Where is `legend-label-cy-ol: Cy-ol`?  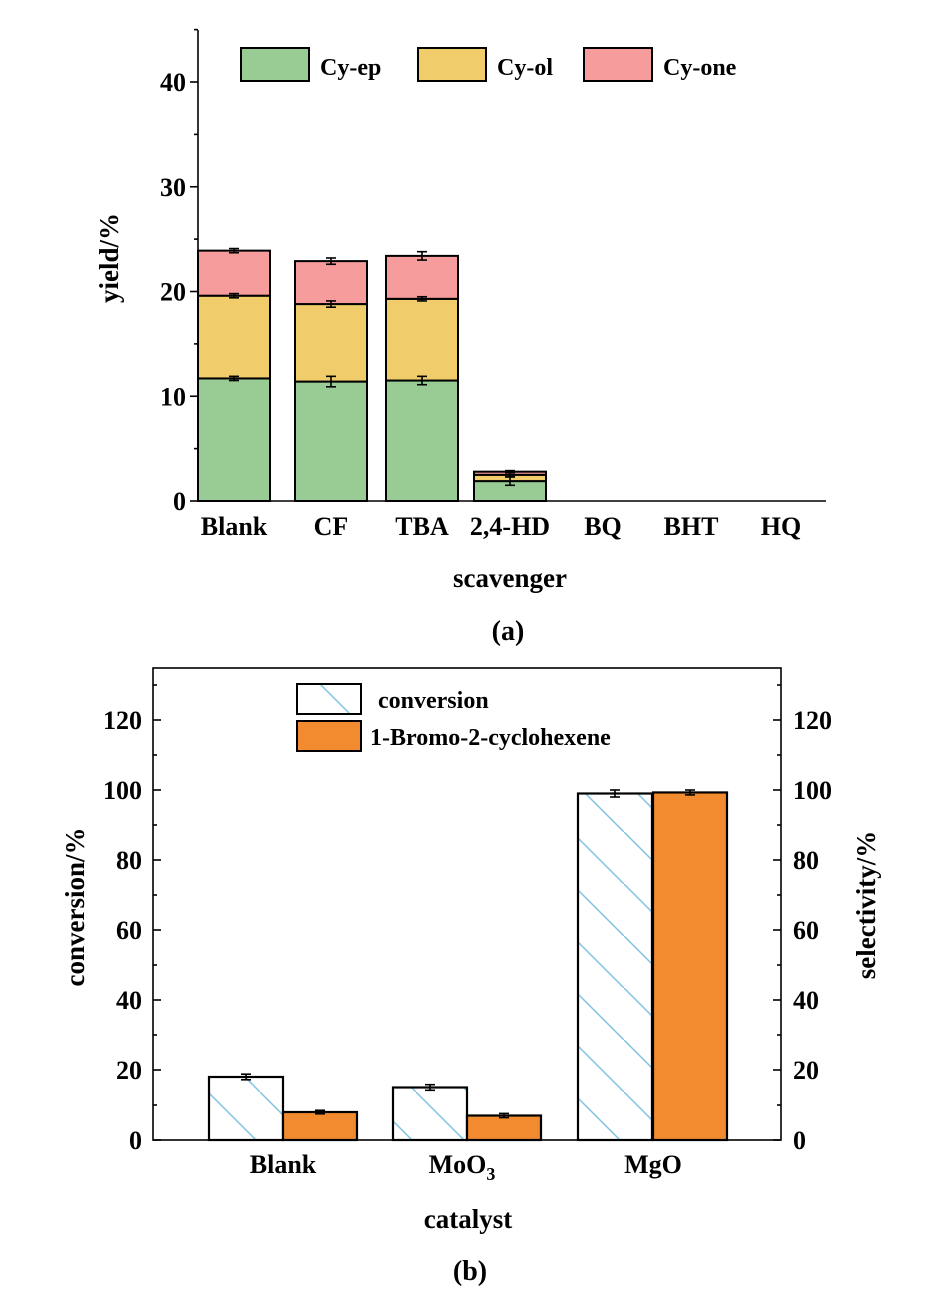 legend-label-cy-ol: Cy-ol is located at coordinates (525, 68).